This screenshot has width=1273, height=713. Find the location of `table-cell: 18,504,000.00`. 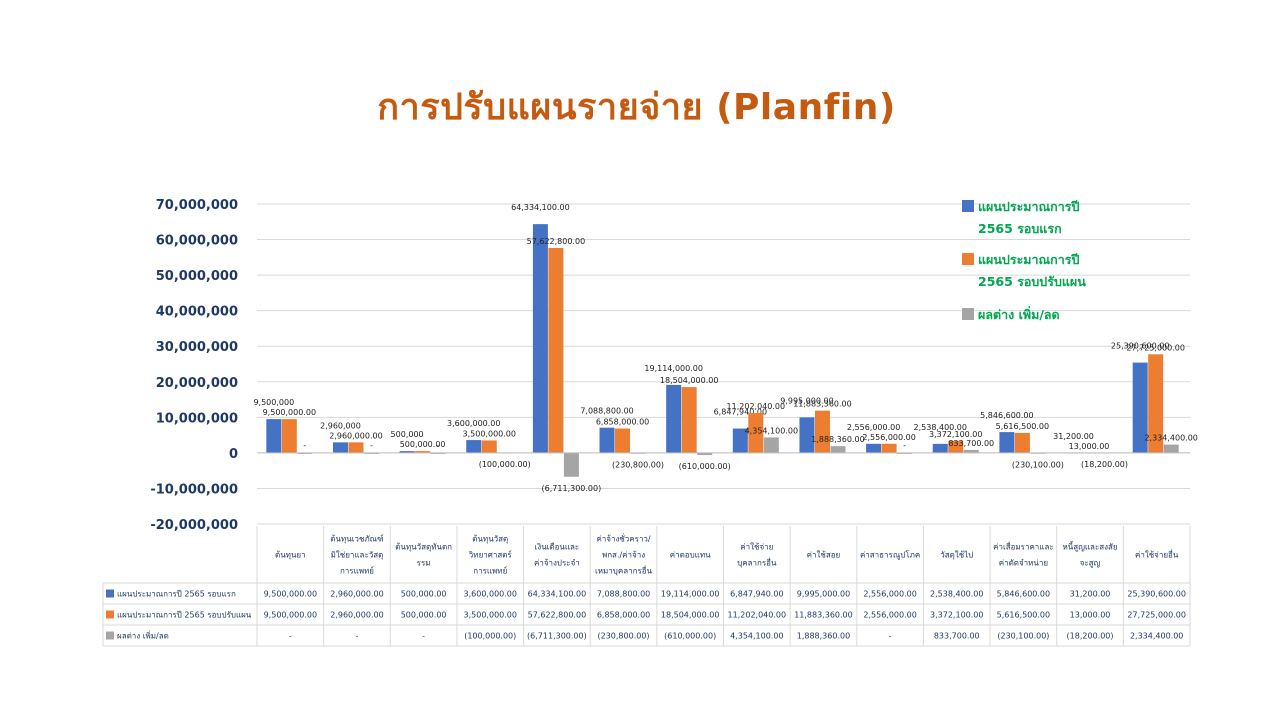

table-cell: 18,504,000.00 is located at coordinates (690, 615).